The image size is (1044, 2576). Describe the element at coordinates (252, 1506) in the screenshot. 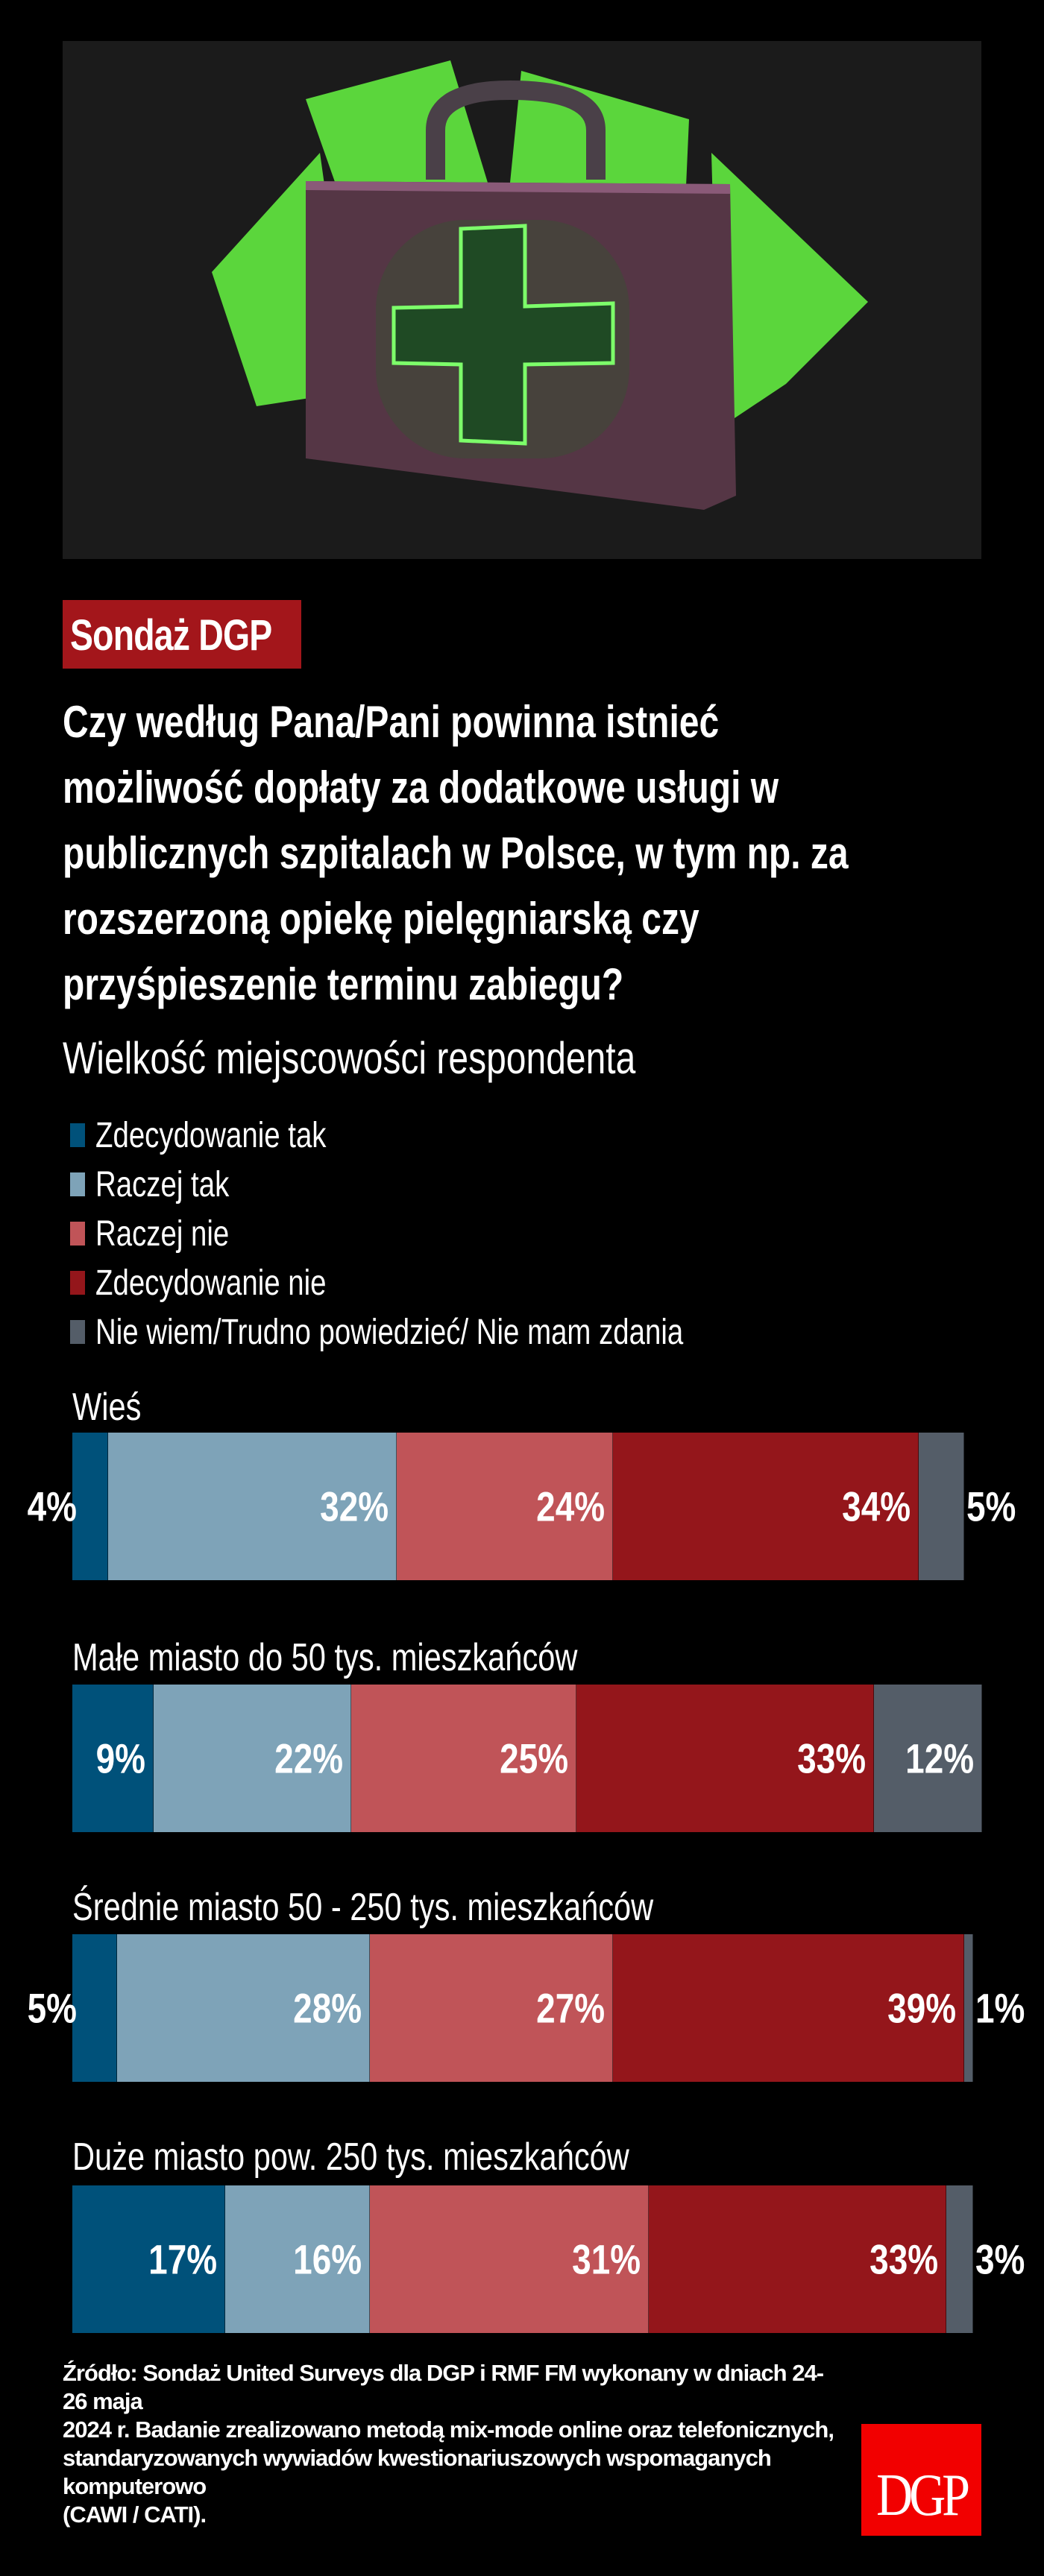

I see `bar-segment: 32%` at that location.